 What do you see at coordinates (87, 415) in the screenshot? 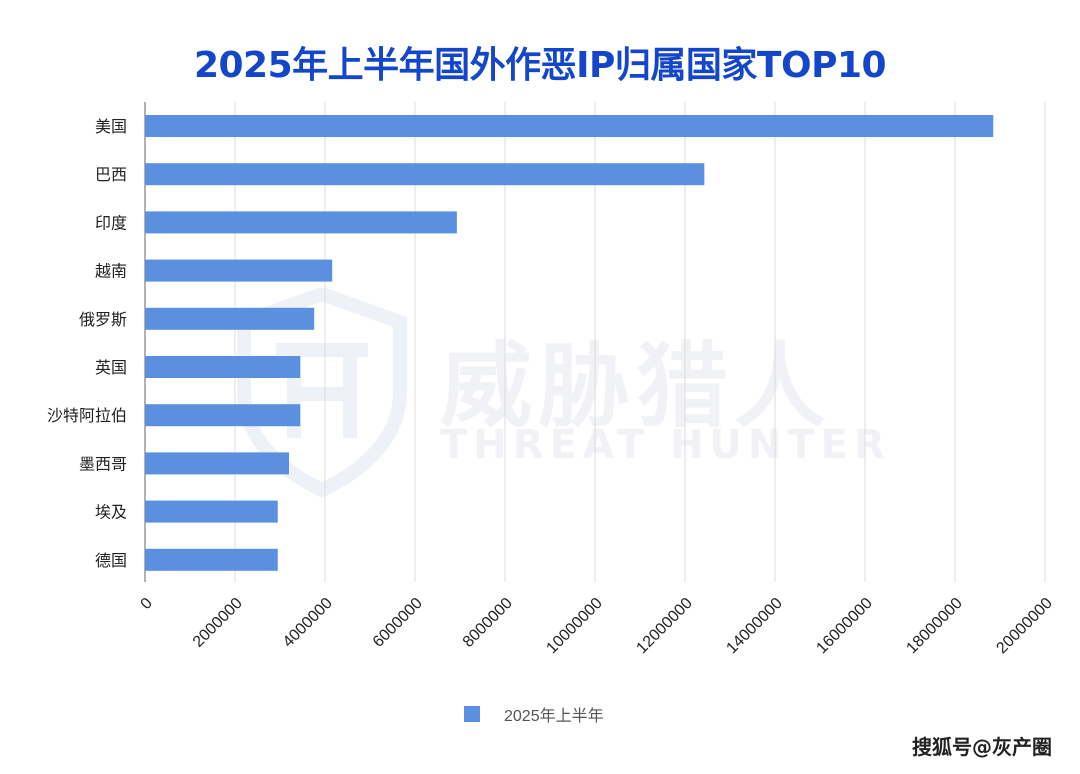
I see `category-label: 沙特阿拉伯` at bounding box center [87, 415].